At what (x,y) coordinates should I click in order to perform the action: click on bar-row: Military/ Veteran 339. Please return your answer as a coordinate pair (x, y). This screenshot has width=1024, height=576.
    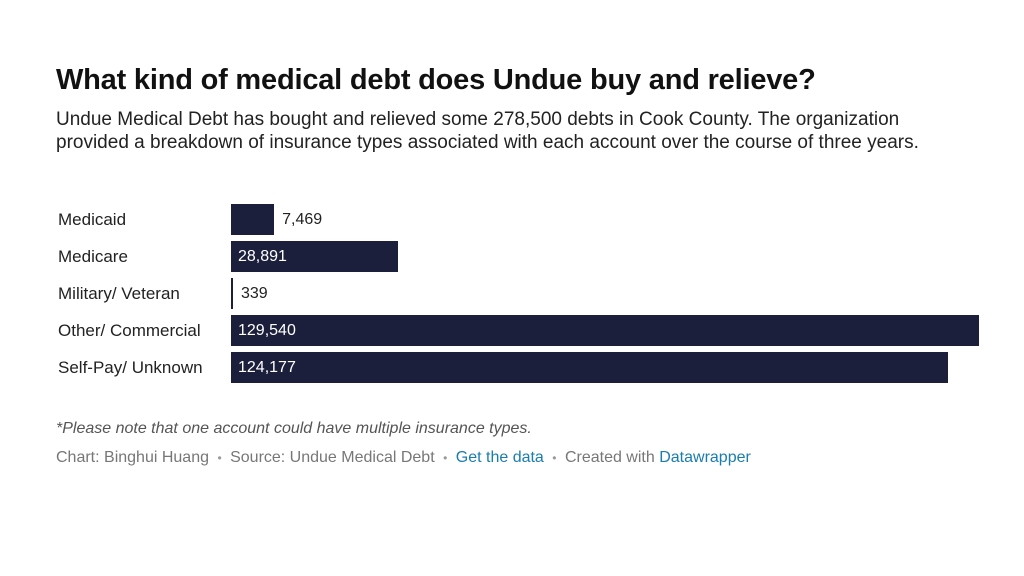
    Looking at the image, I should click on (521, 296).